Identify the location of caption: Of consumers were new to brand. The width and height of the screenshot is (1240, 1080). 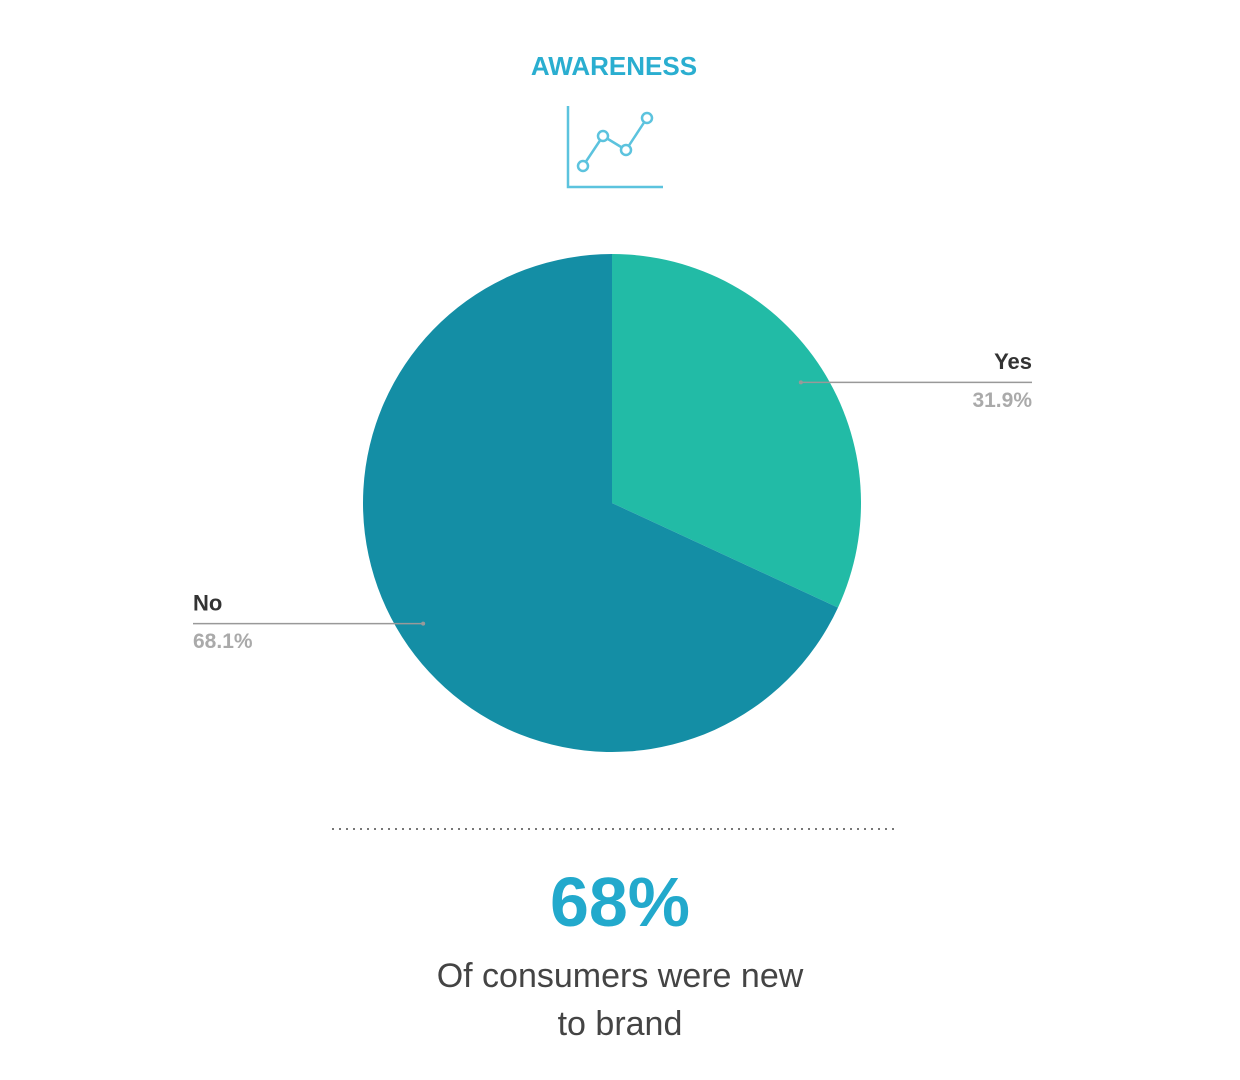
(620, 1000).